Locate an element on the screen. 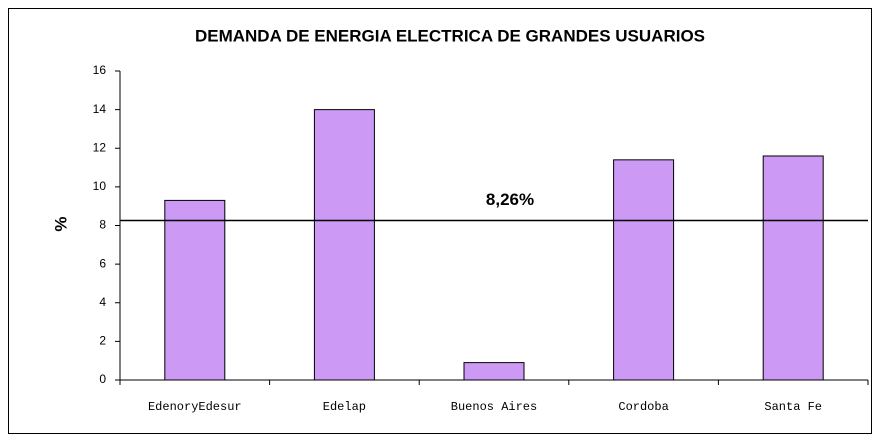  x-tick-label: Cordoba is located at coordinates (643, 407).